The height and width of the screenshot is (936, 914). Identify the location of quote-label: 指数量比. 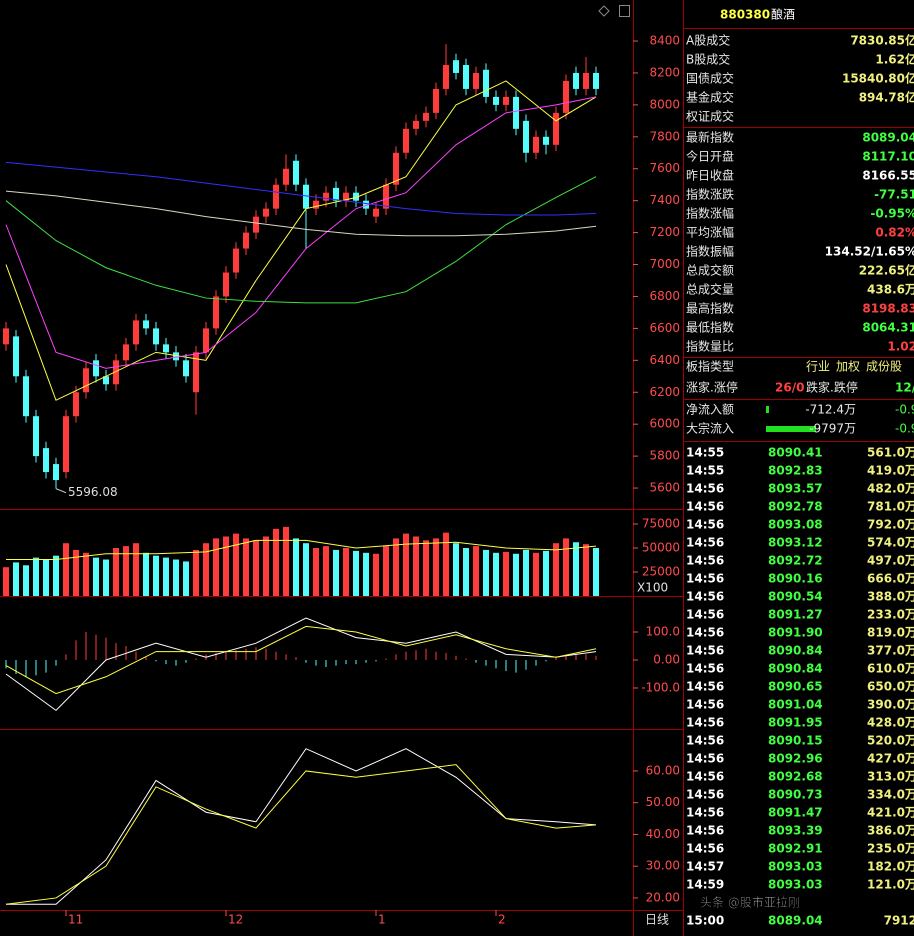
(710, 346).